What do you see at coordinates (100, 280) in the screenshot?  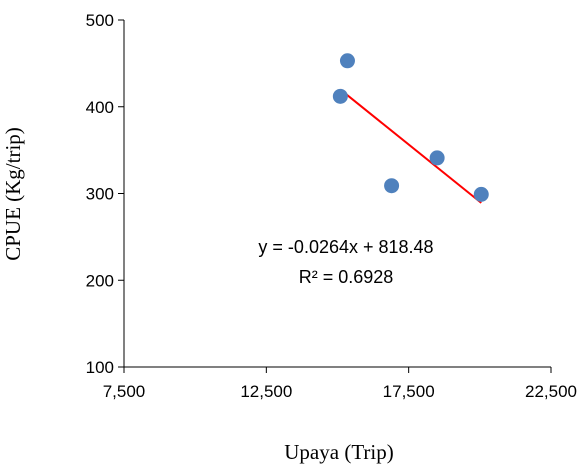 I see `y-tick-label: 200` at bounding box center [100, 280].